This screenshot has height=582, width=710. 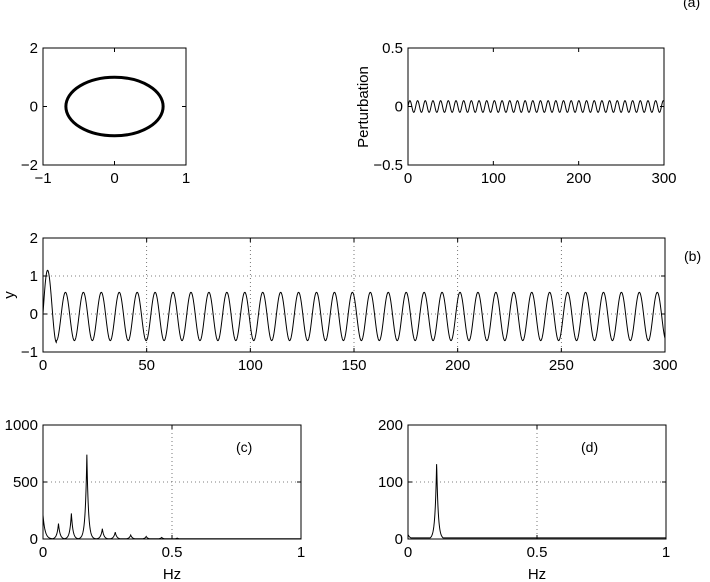 What do you see at coordinates (172, 574) in the screenshot?
I see `spectrum-c-xlabel: Hz` at bounding box center [172, 574].